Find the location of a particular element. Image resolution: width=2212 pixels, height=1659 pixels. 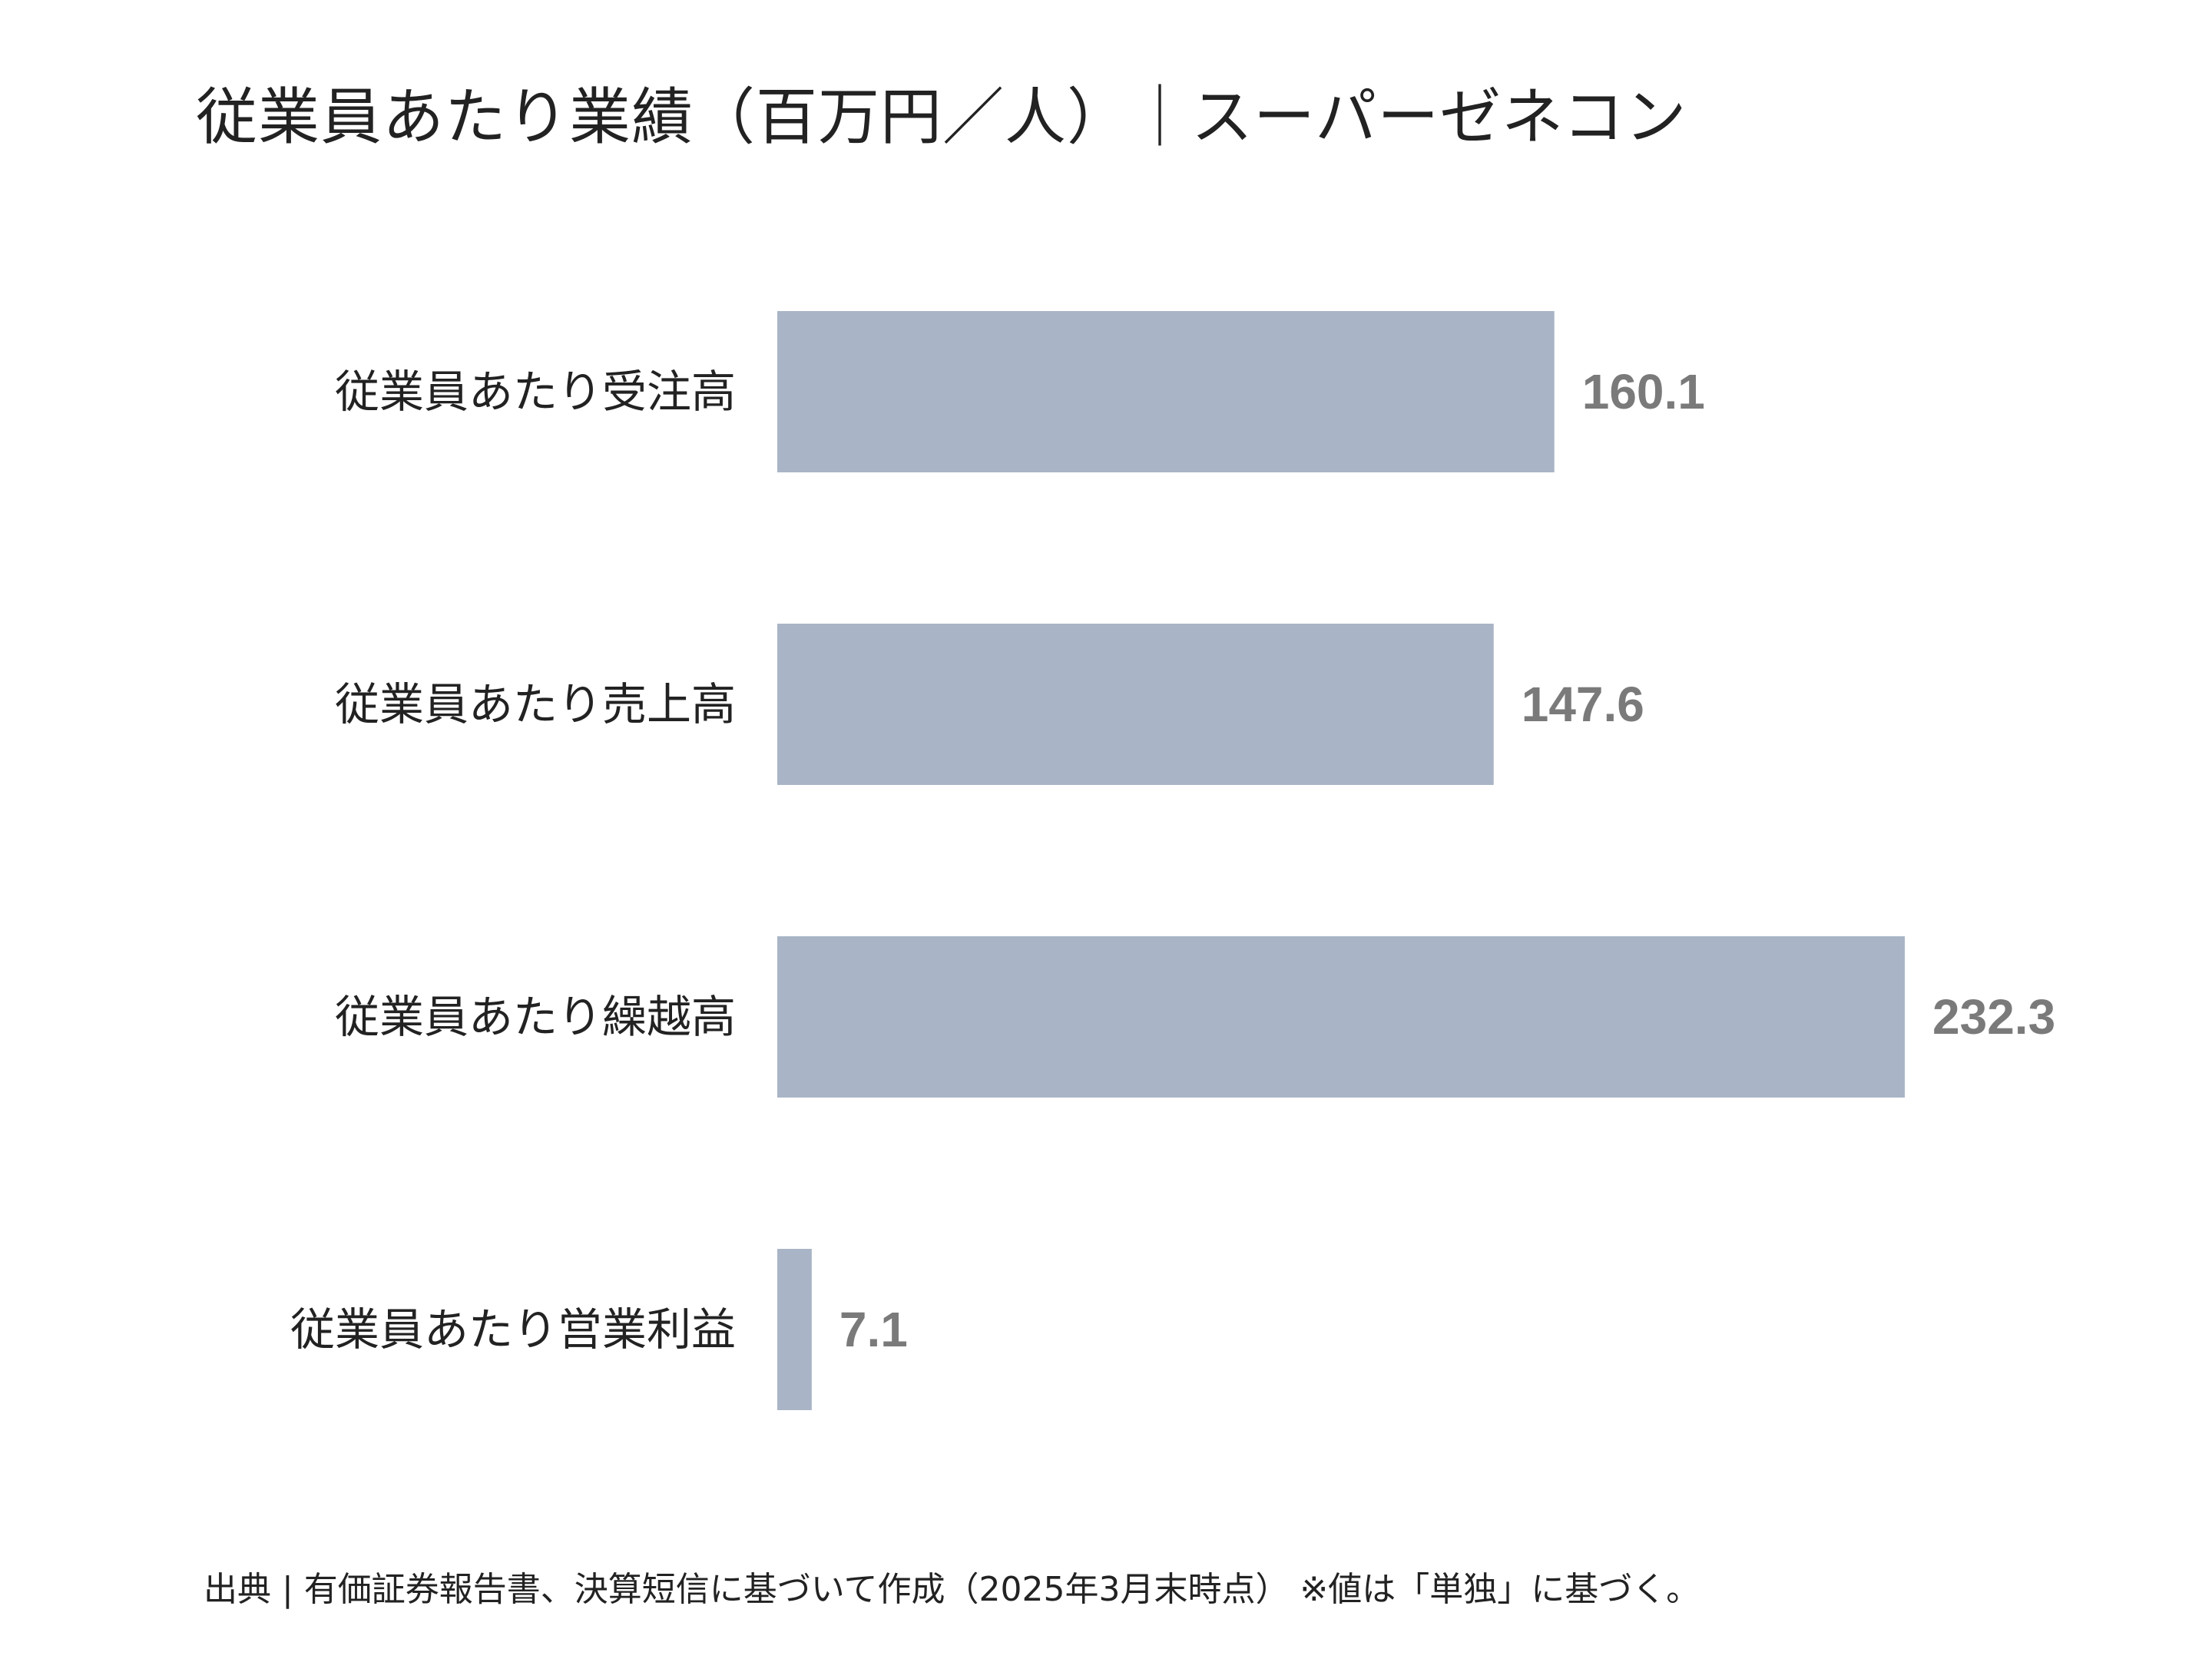

category-label: 従業員あたり営業利益 is located at coordinates (513, 1329).